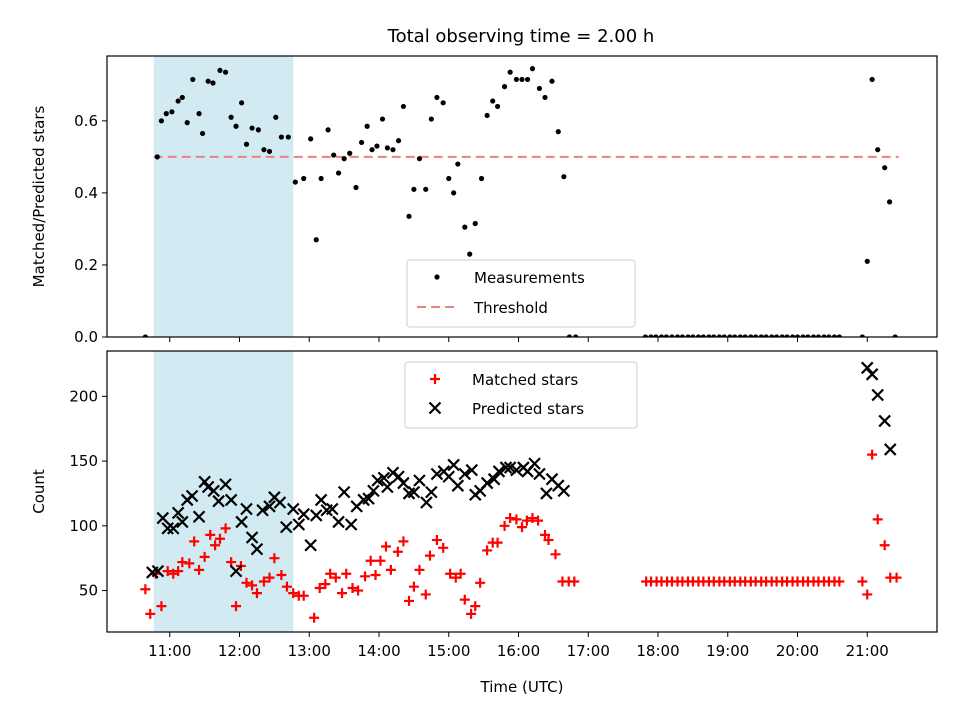  Describe the element at coordinates (169, 651) in the screenshot. I see `xtick-label-0: 11:00` at that location.